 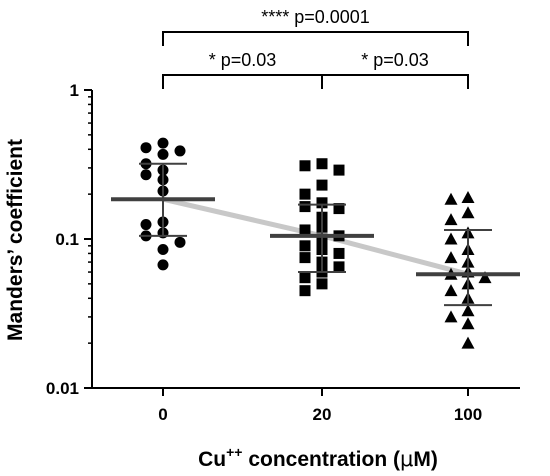 What do you see at coordinates (315, 17) in the screenshot?
I see `significance-label: **** p=0.0001` at bounding box center [315, 17].